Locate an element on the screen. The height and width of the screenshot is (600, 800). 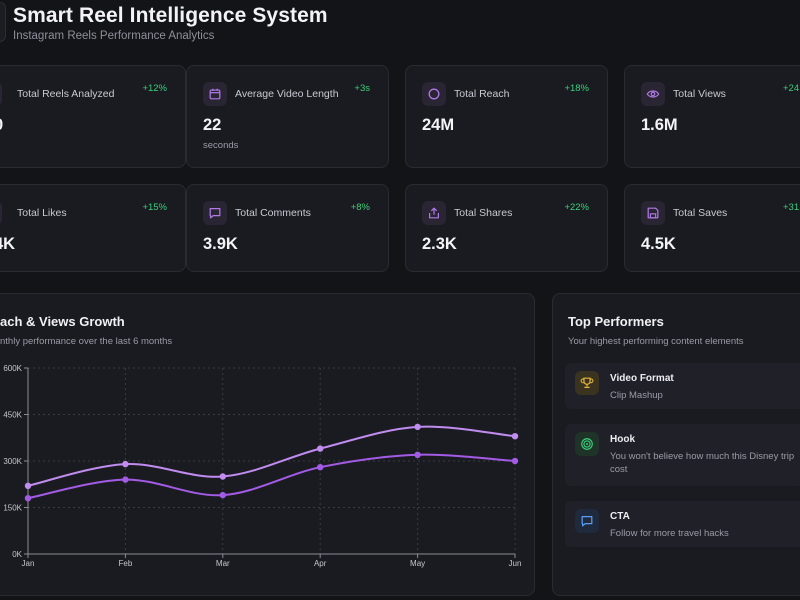
stat-card-total-likes: Total Likes +15% 4K is located at coordinates (93, 228).